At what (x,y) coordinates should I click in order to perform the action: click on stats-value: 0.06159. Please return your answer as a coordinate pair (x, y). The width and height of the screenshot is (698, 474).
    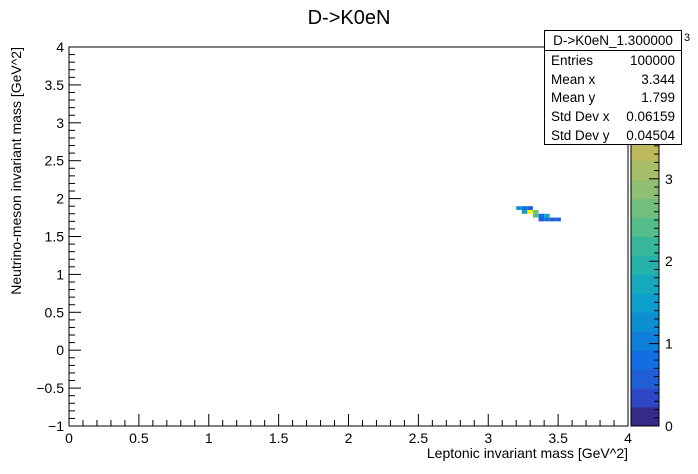
    Looking at the image, I should click on (650, 116).